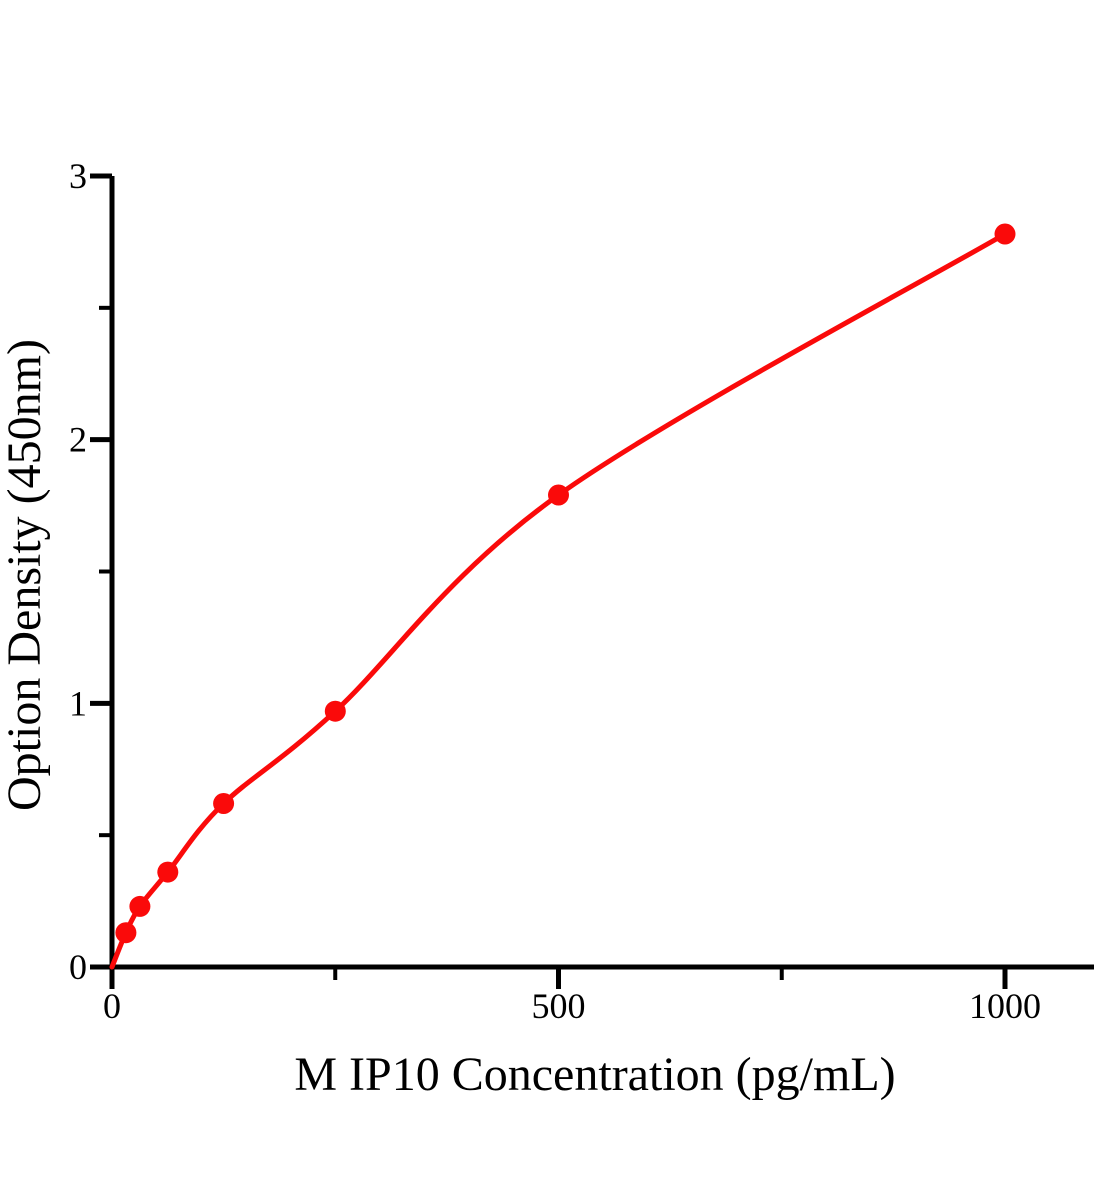 The width and height of the screenshot is (1104, 1200). Describe the element at coordinates (78, 967) in the screenshot. I see `y-tick-label: 0` at that location.